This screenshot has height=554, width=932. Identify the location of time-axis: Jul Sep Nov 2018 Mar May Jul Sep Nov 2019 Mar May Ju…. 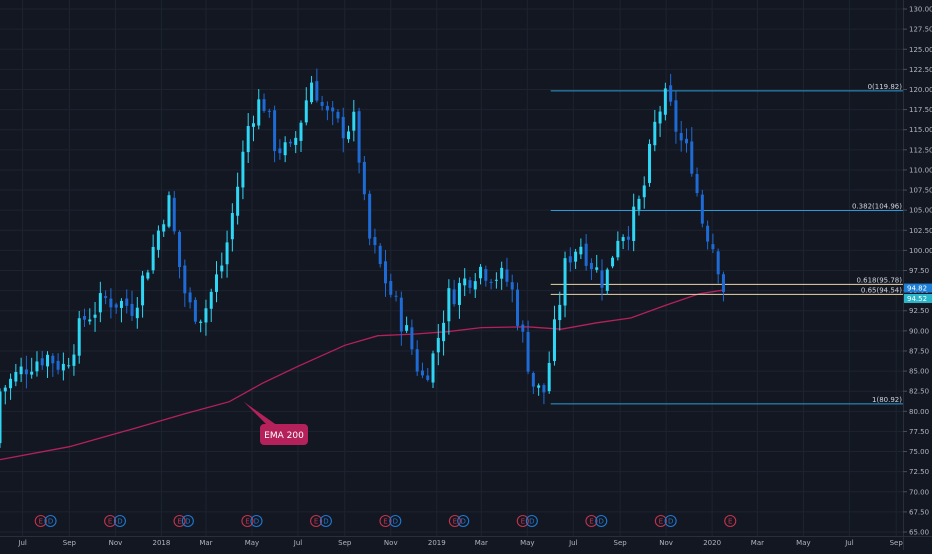
(460, 543).